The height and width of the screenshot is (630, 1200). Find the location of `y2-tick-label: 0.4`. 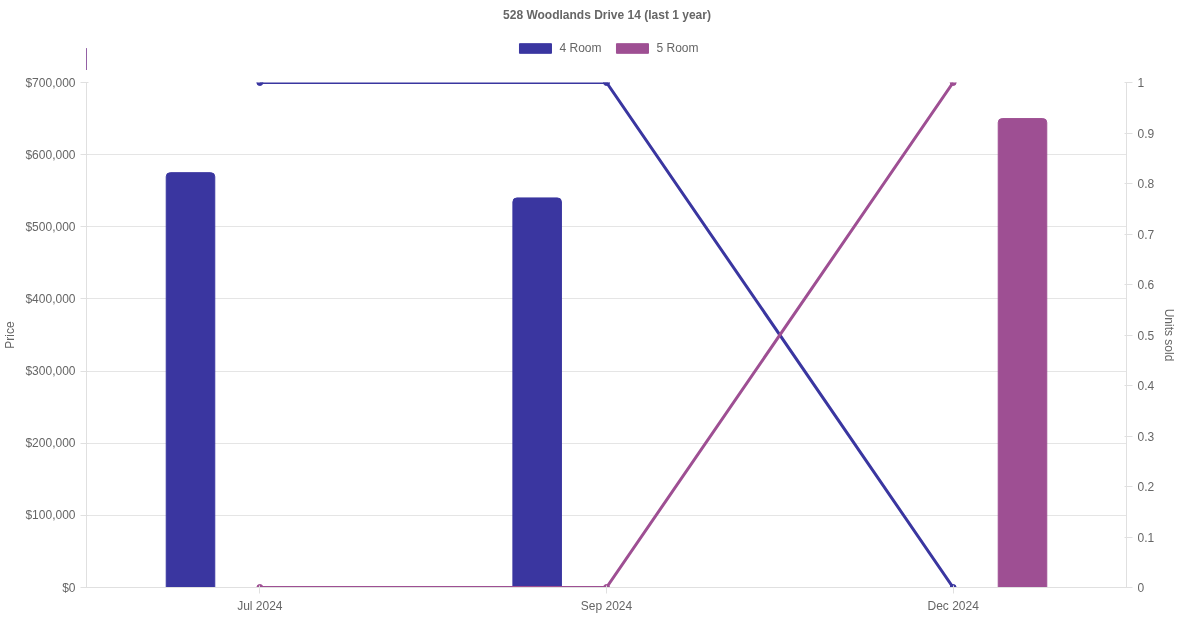

y2-tick-label: 0.4 is located at coordinates (1146, 386).